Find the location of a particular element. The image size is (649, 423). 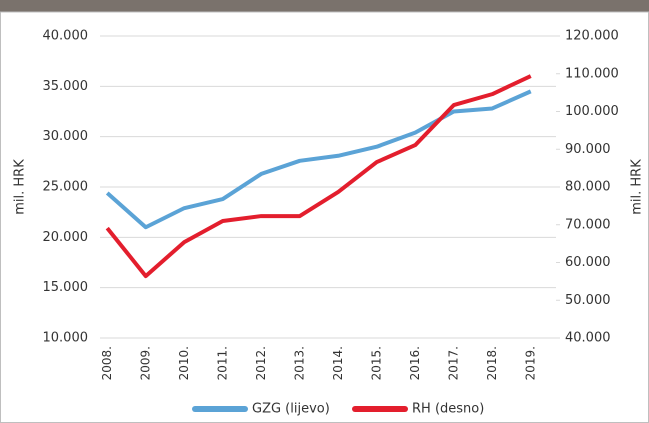

x-tick-label: 2008. is located at coordinates (107, 363).